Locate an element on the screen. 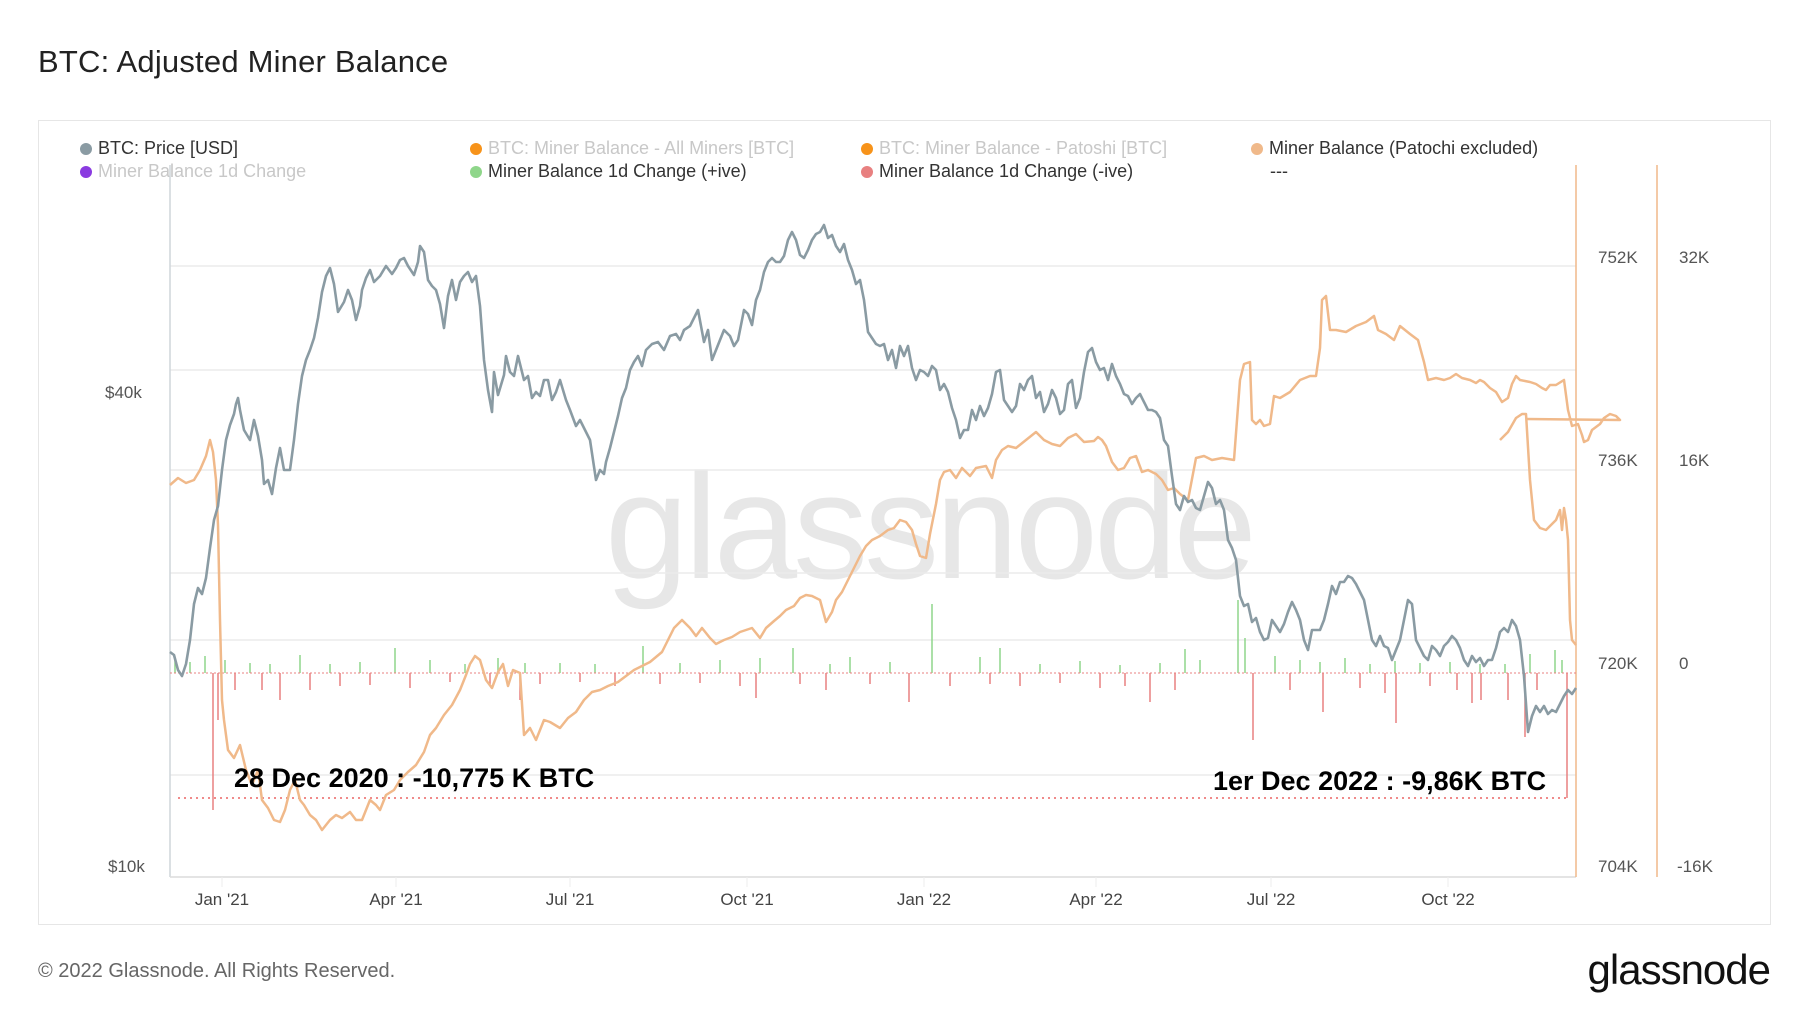 The height and width of the screenshot is (1013, 1800). y-right1-tick: 720K is located at coordinates (1618, 663).